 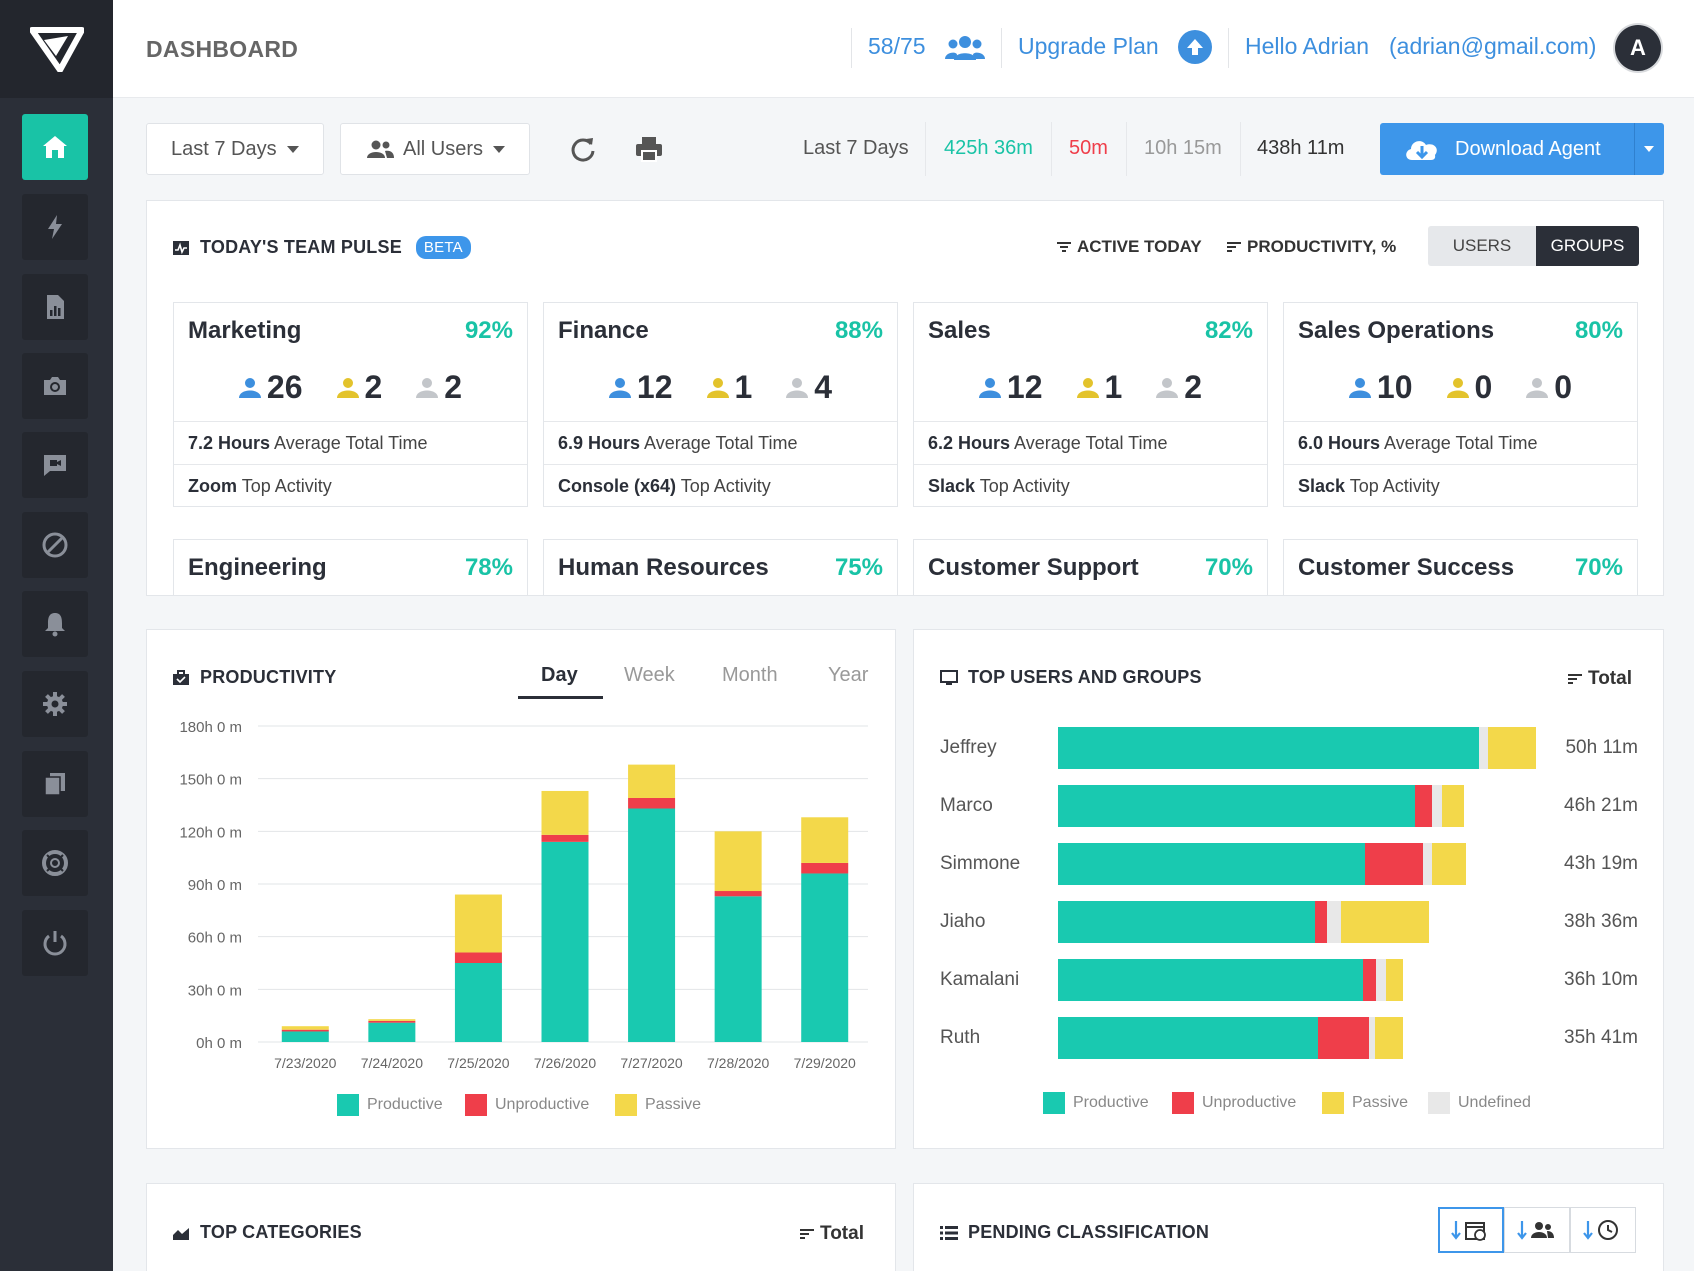 What do you see at coordinates (1195, 47) in the screenshot?
I see `upgrade-arrow-icon` at bounding box center [1195, 47].